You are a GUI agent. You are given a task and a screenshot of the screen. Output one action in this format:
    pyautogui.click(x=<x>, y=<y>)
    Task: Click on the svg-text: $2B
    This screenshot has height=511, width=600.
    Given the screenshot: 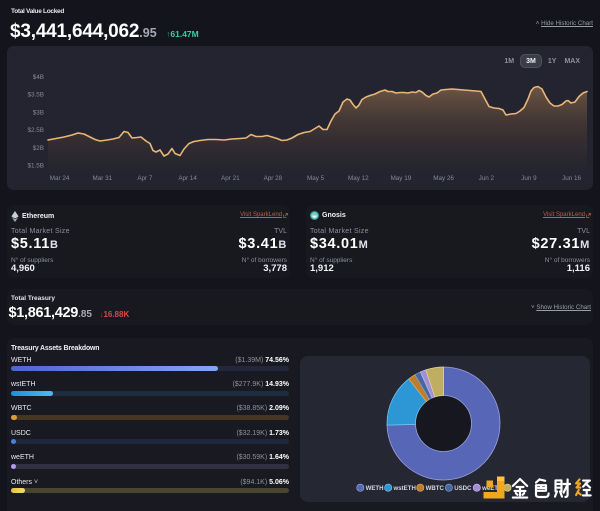 What is the action you would take?
    pyautogui.click(x=38, y=148)
    